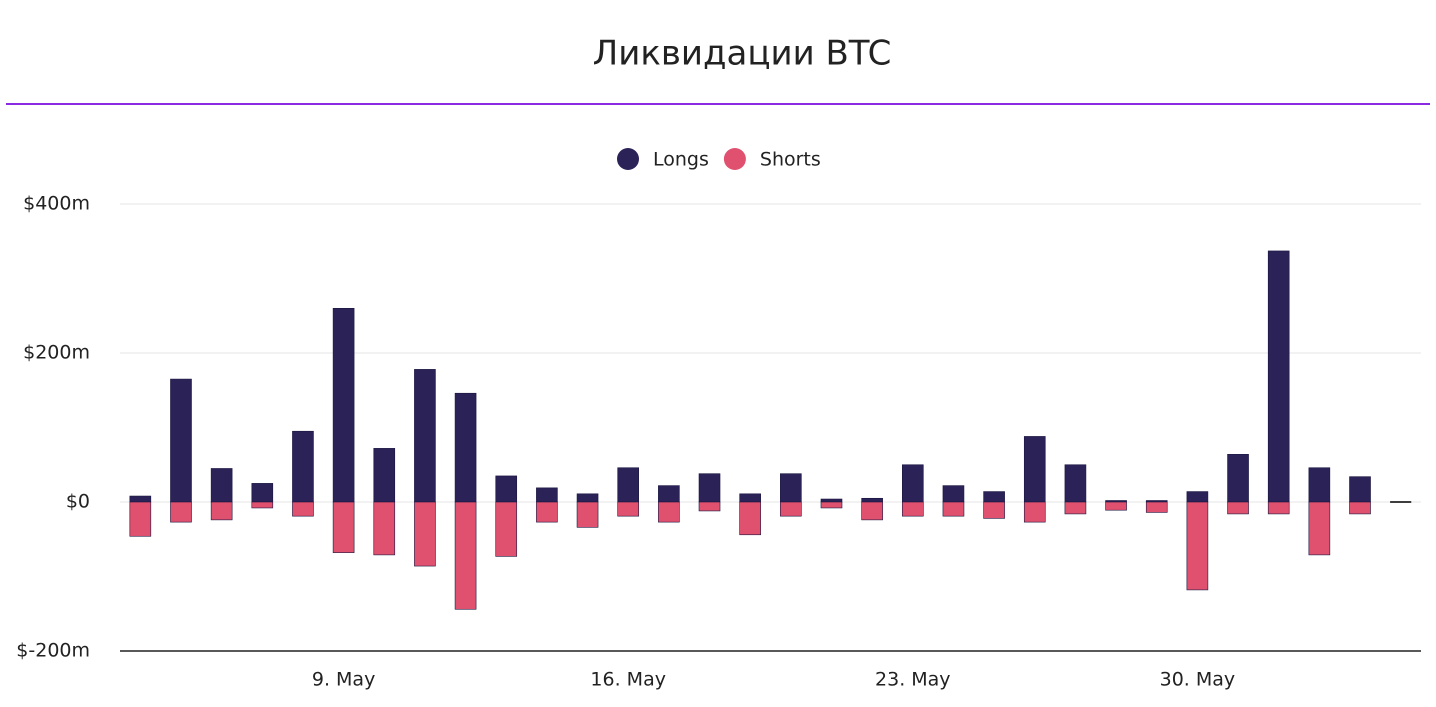  What do you see at coordinates (1198, 680) in the screenshot?
I see `x-tick-label: 30. May` at bounding box center [1198, 680].